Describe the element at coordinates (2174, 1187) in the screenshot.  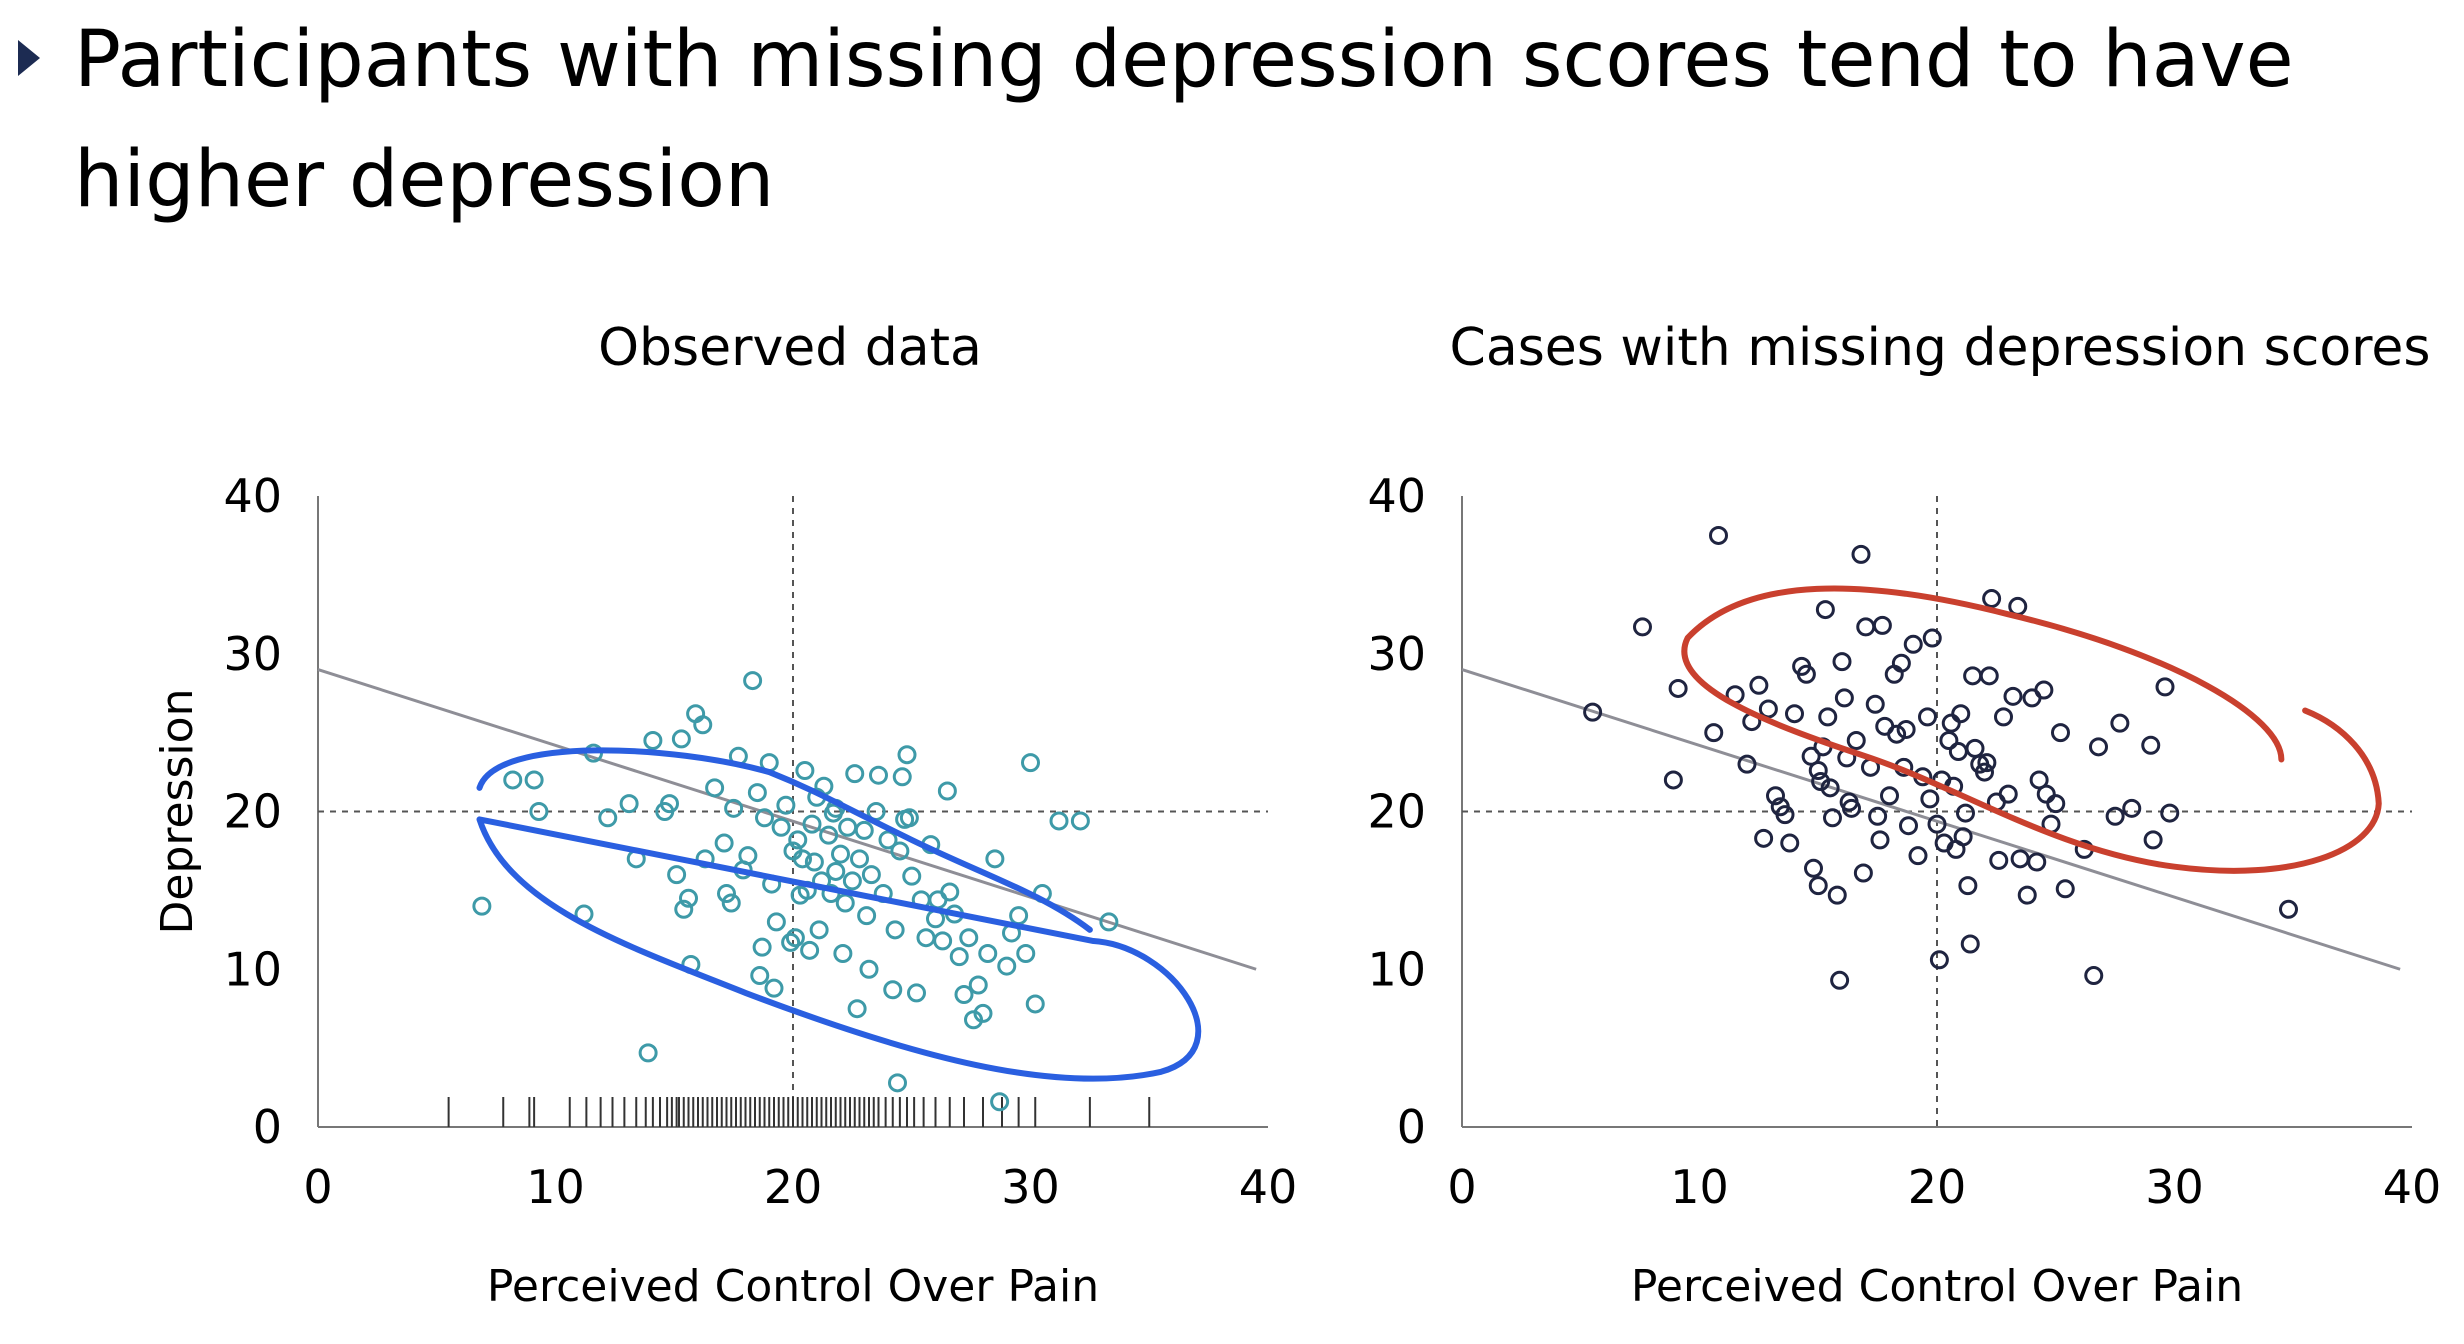
I see `x-tick-label: 30` at that location.